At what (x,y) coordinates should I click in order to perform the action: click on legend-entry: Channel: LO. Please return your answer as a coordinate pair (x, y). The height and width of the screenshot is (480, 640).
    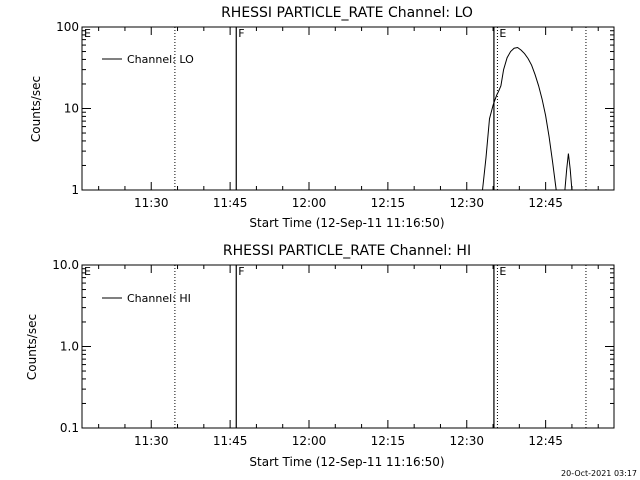
    Looking at the image, I should click on (160, 59).